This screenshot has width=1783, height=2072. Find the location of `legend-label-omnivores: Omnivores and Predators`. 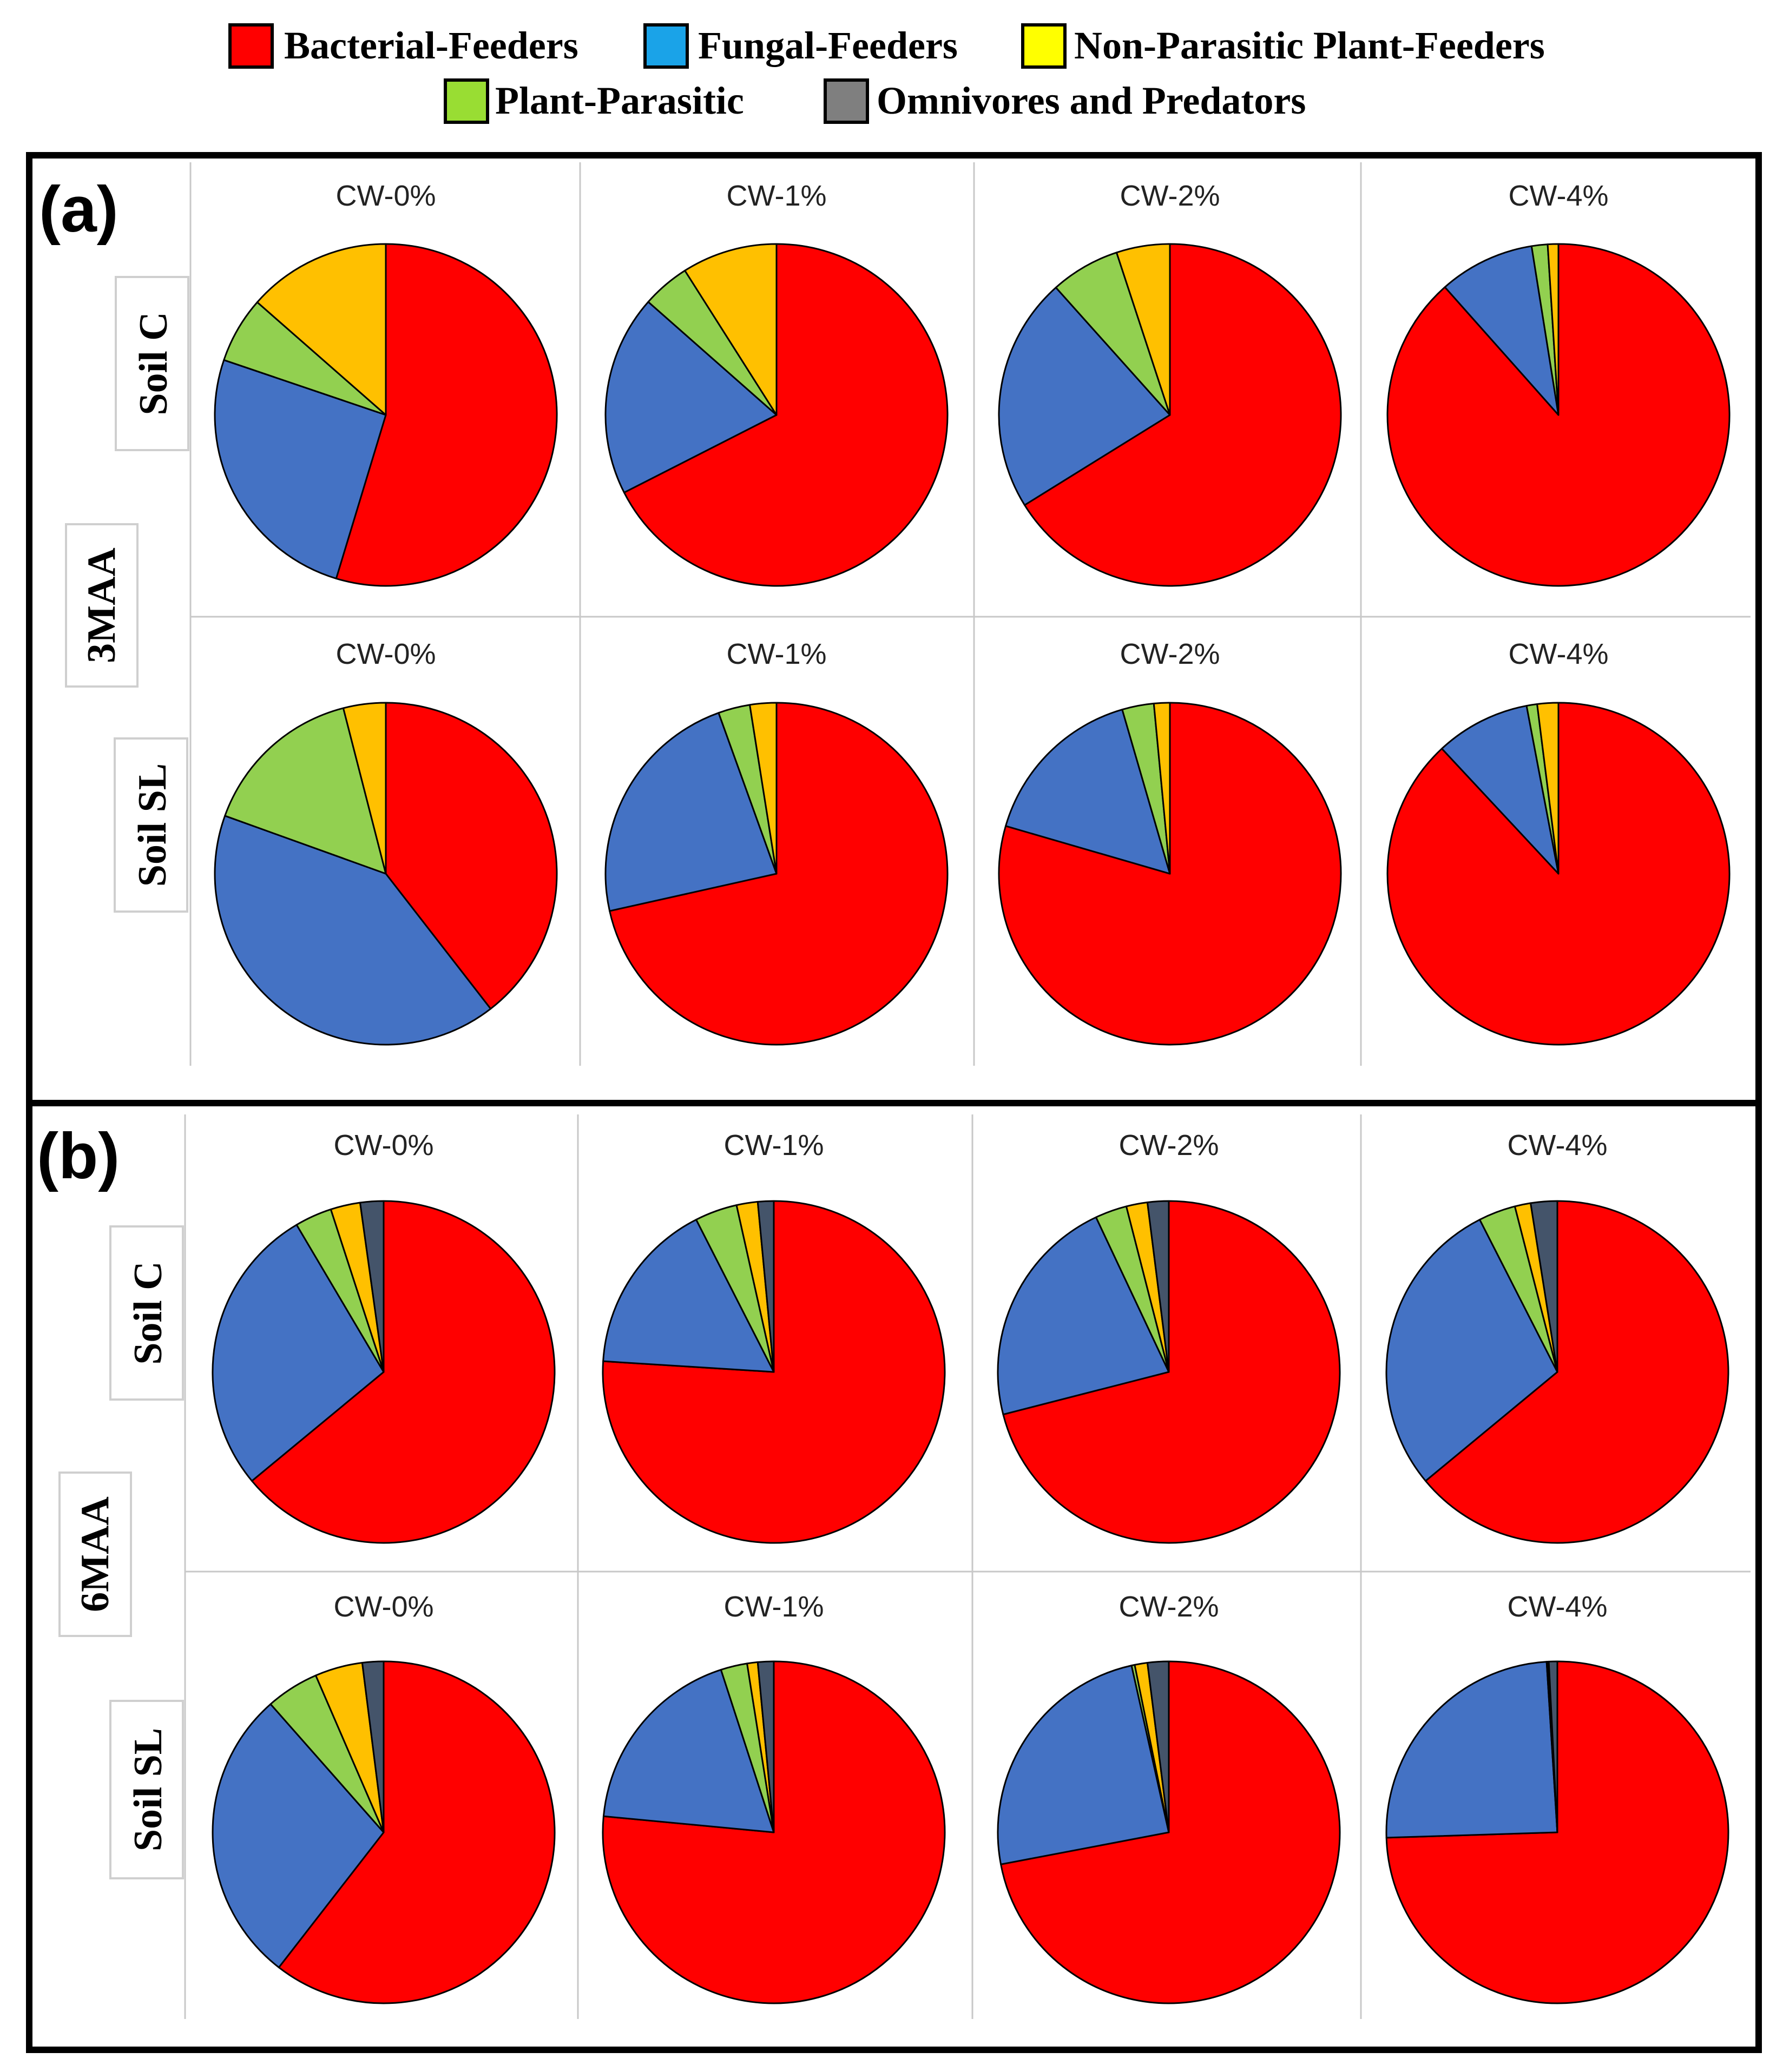

legend-label-omnivores: Omnivores and Predators is located at coordinates (1091, 100).